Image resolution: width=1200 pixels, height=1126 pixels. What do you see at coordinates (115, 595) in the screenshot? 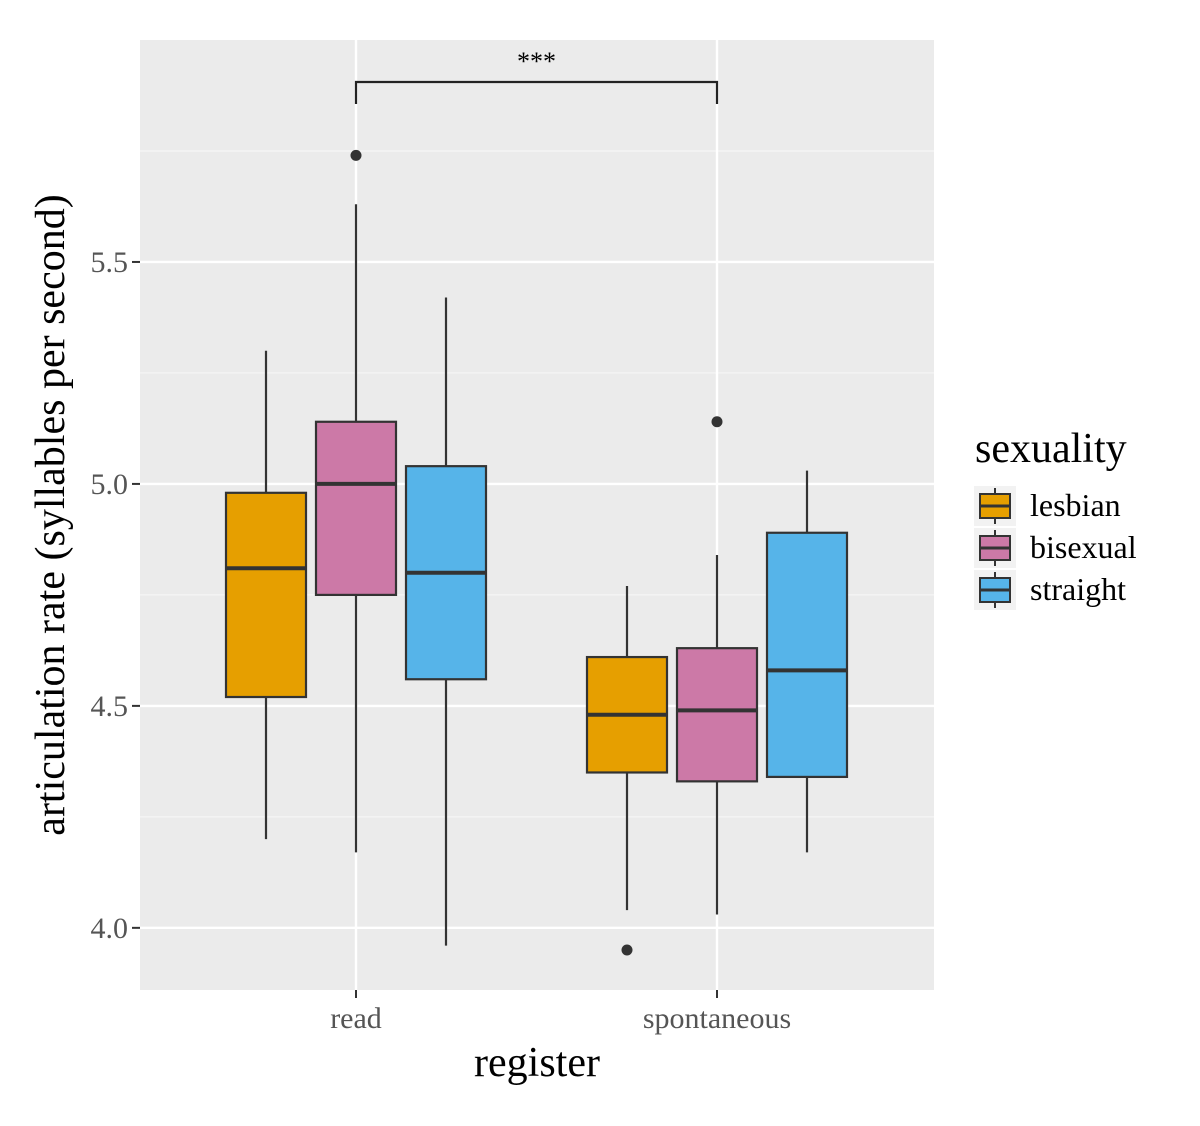
I see `y-axis-ticks: 4.0 4.5 5.0 5.5` at bounding box center [115, 595].